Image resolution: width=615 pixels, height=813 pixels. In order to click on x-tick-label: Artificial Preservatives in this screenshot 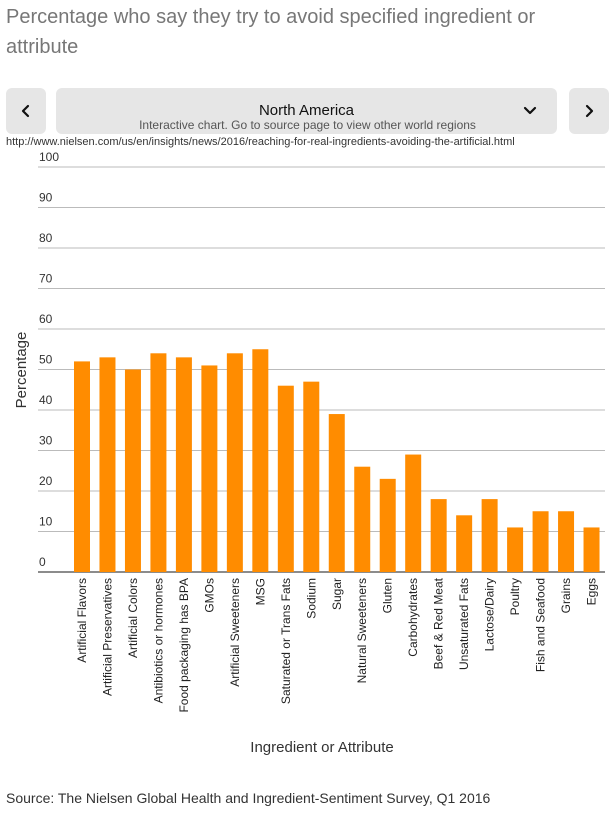, I will do `click(107, 637)`.